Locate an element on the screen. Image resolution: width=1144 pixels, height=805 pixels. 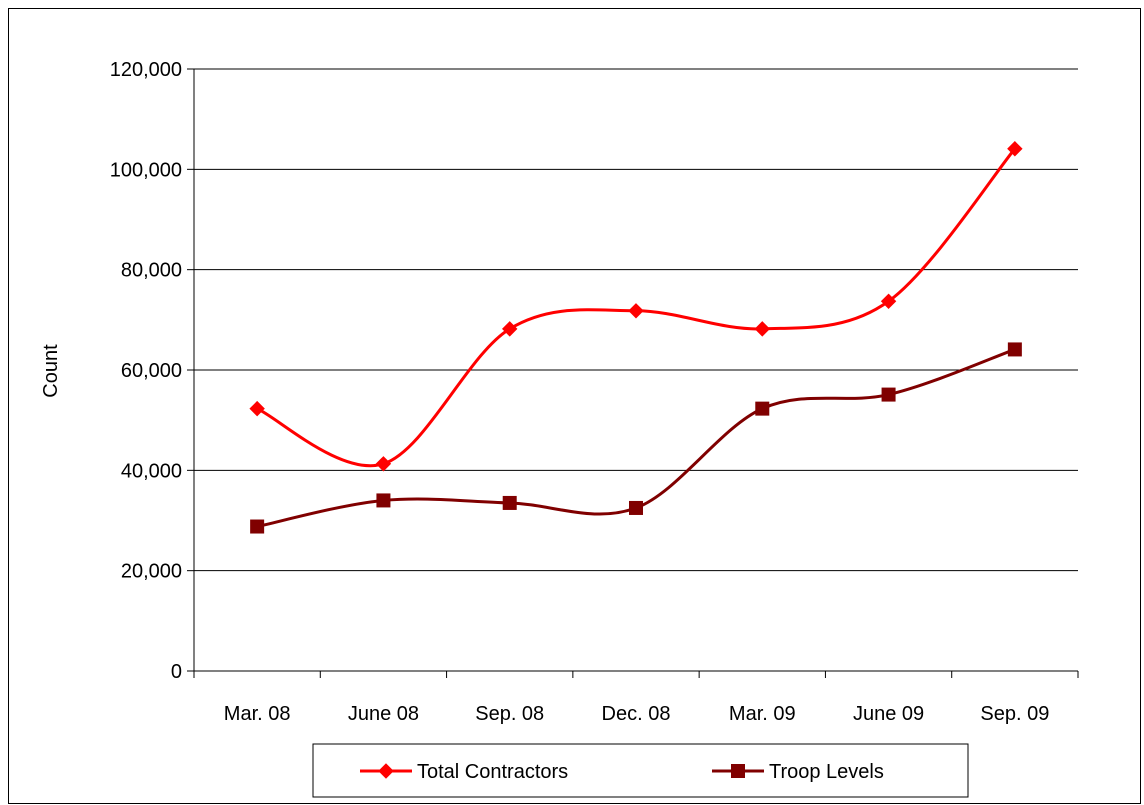
legend-item-troop-levels: Troop Levels is located at coordinates (798, 772).